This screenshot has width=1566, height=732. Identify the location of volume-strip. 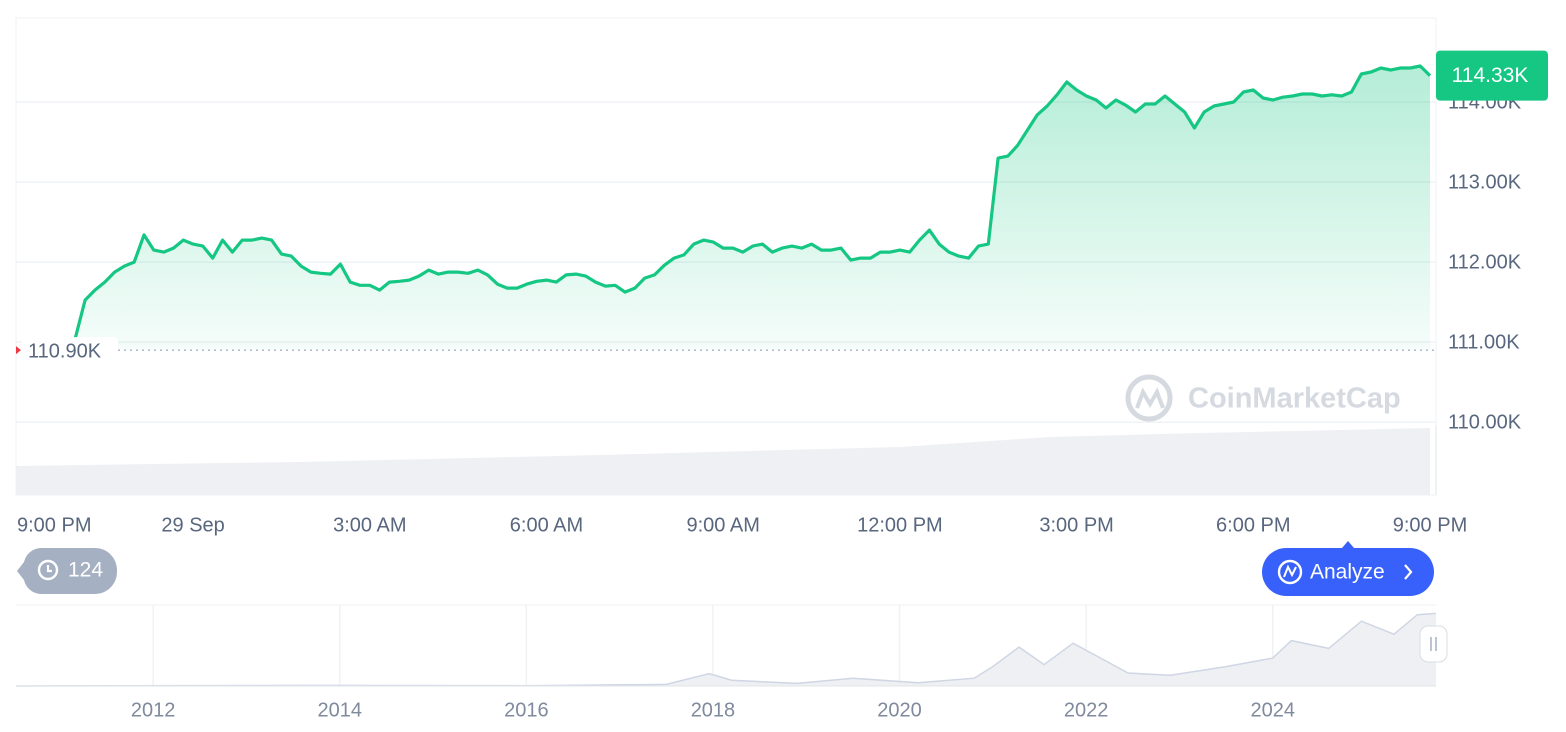
(723, 461).